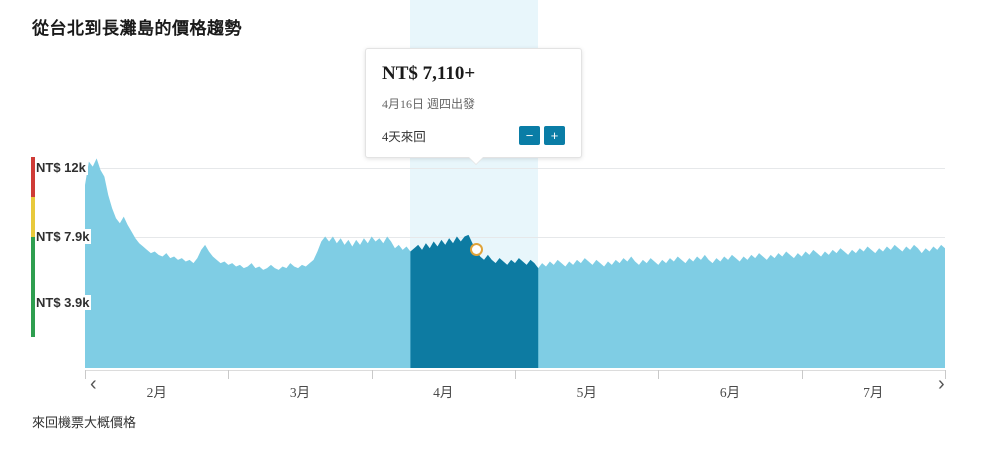 This screenshot has height=452, width=1000. I want to click on x-axis-month-label: 4月, so click(443, 392).